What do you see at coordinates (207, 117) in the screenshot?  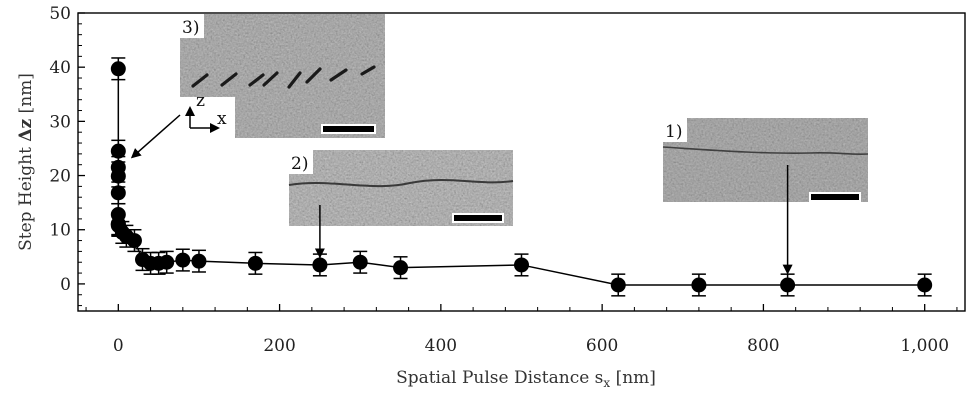 I see `inset-3-axes-bg` at bounding box center [207, 117].